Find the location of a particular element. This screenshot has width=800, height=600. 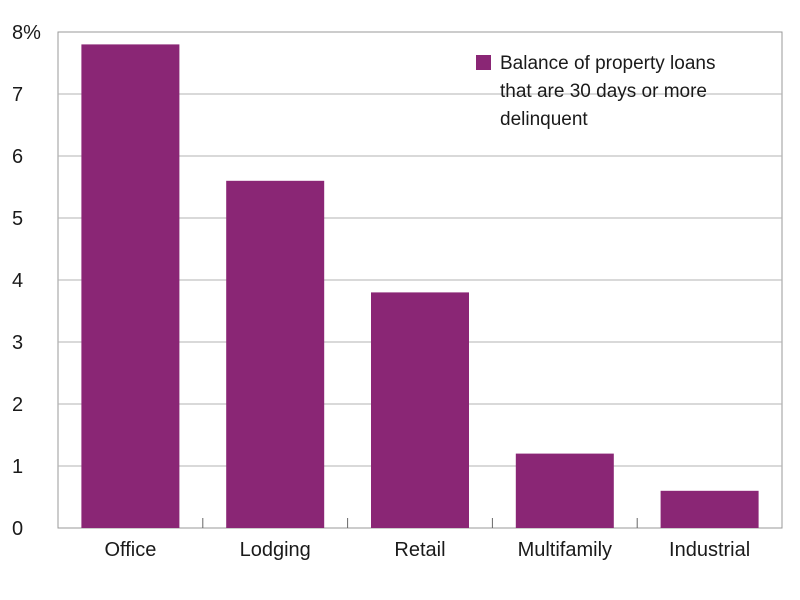

y-tick-label: 5 is located at coordinates (17, 219).